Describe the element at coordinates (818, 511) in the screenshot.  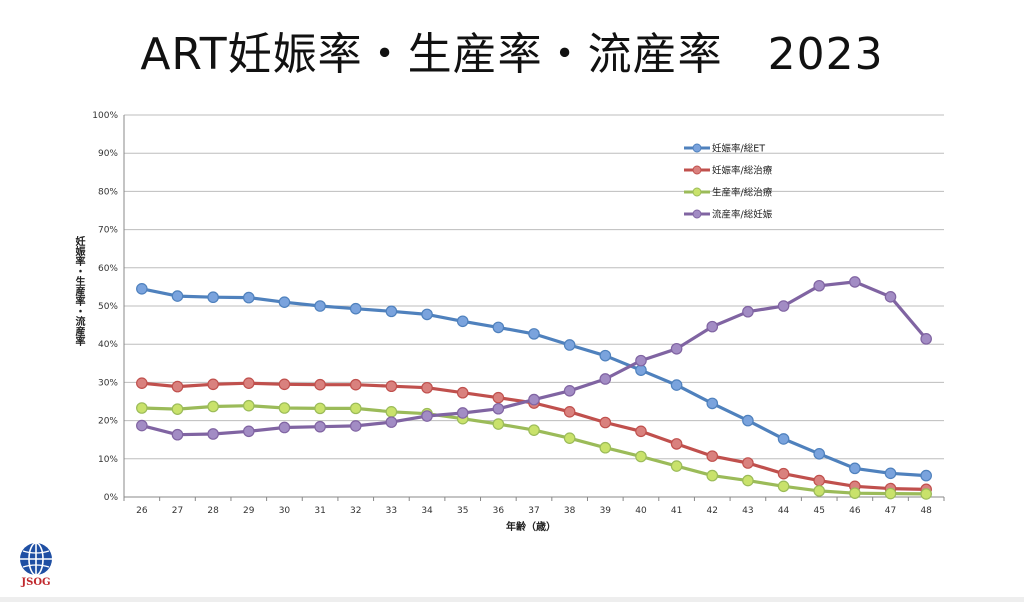
I see `x-tick-label: 45` at that location.